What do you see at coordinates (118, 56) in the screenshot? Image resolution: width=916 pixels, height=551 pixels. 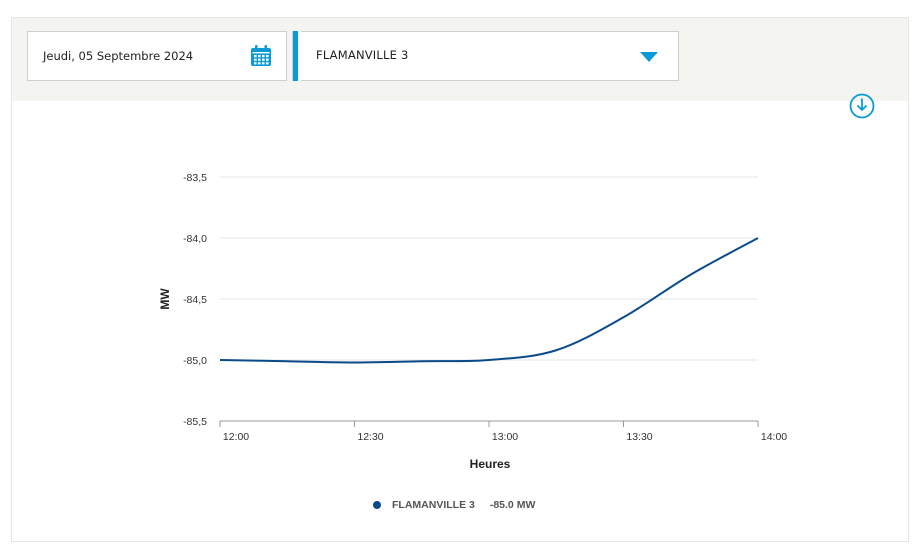 I see `date-value: Jeudi, 05 Septembre 2024` at bounding box center [118, 56].